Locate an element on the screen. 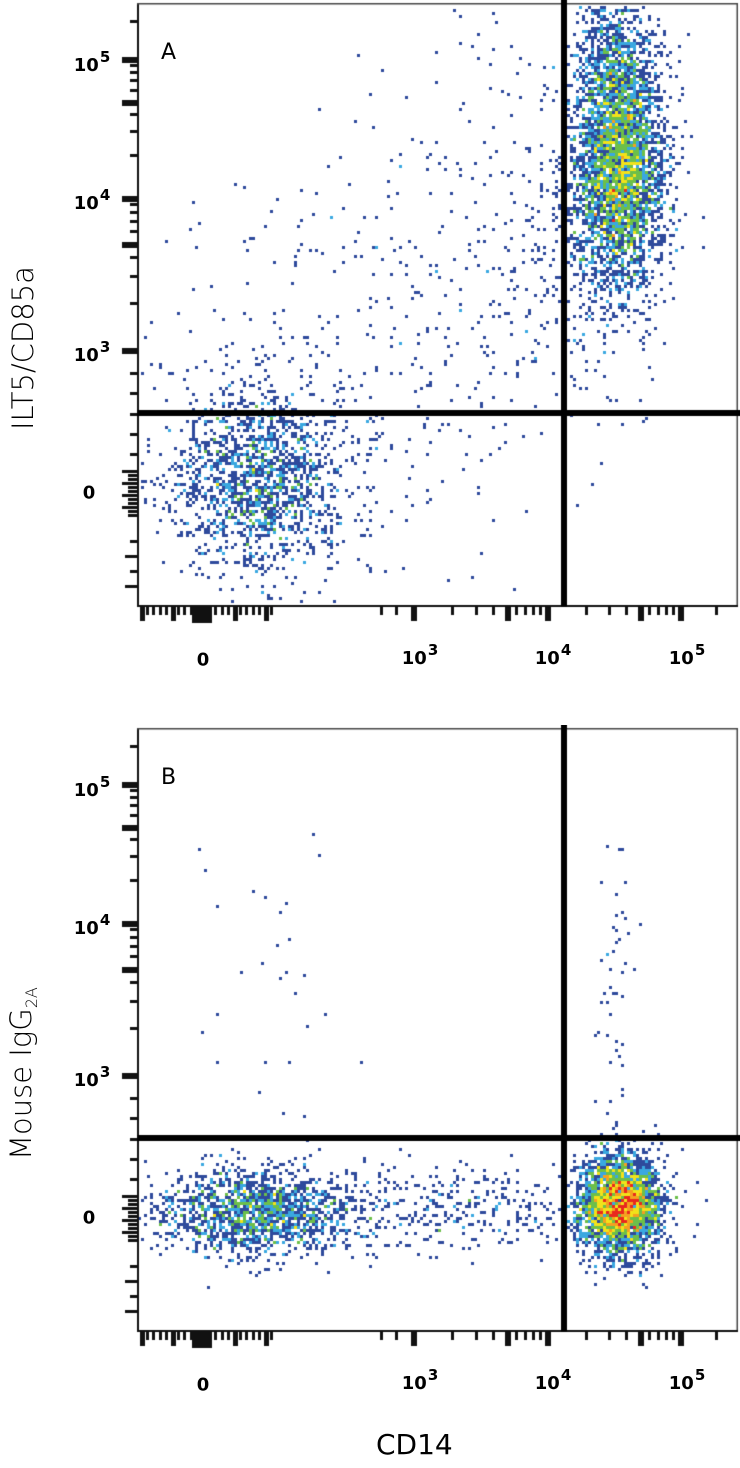 The image size is (740, 1468). x-tick-a-1e3: 103 is located at coordinates (420, 655).